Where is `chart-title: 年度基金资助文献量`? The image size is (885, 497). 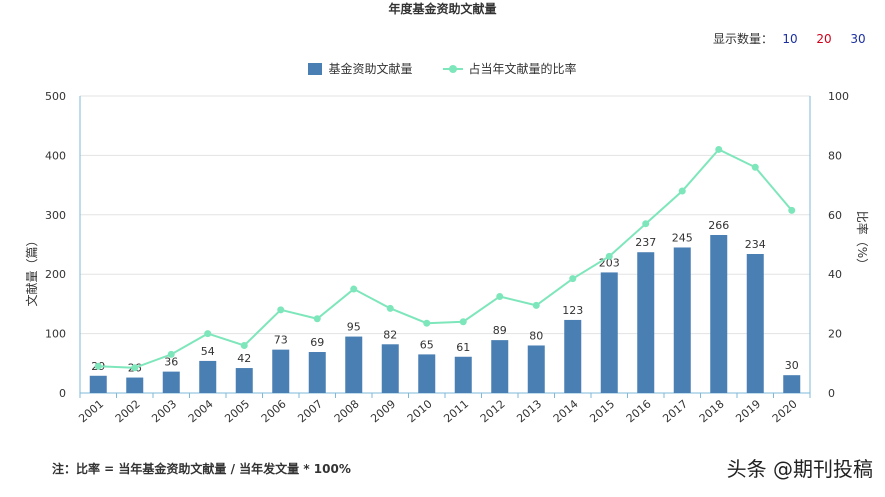
chart-title: 年度基金资助文献量 is located at coordinates (442, 9).